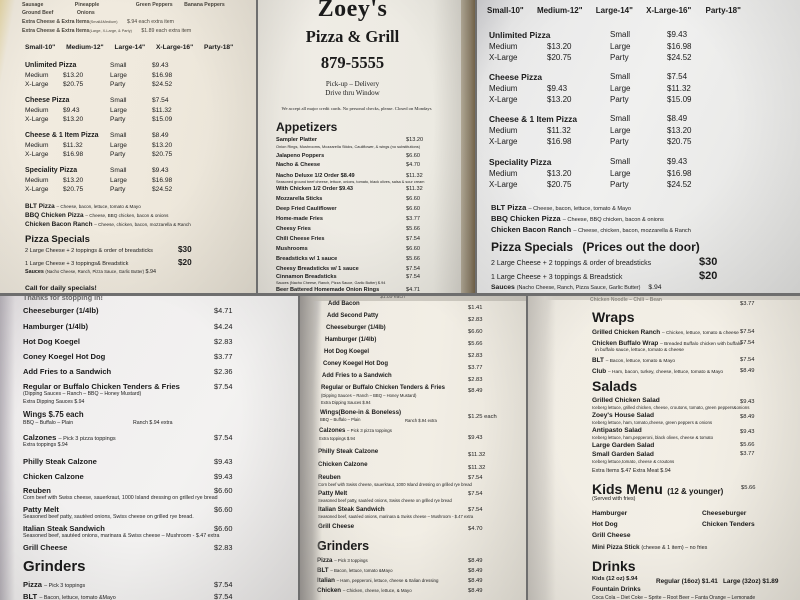  I want to click on c1-medium-size: Medium, so click(503, 130).